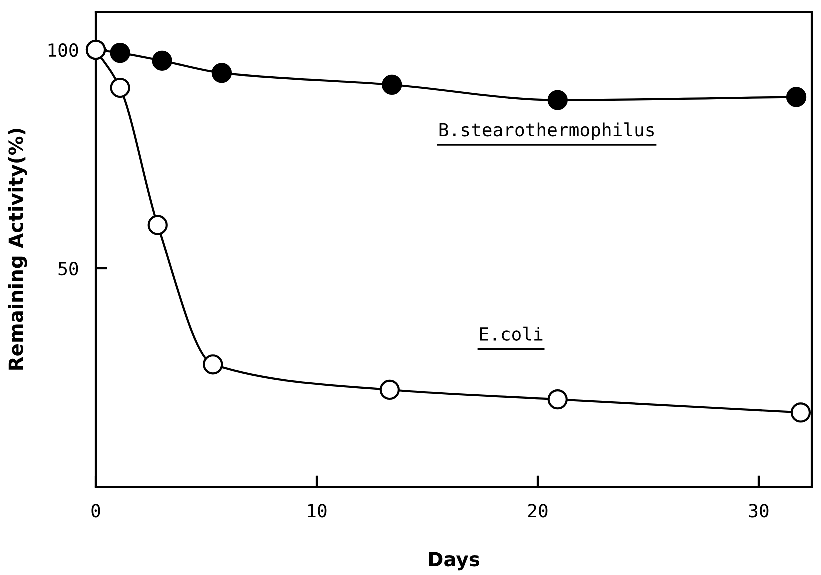 This screenshot has width=821, height=575. Describe the element at coordinates (317, 511) in the screenshot. I see `x-tick-label: 10` at that location.